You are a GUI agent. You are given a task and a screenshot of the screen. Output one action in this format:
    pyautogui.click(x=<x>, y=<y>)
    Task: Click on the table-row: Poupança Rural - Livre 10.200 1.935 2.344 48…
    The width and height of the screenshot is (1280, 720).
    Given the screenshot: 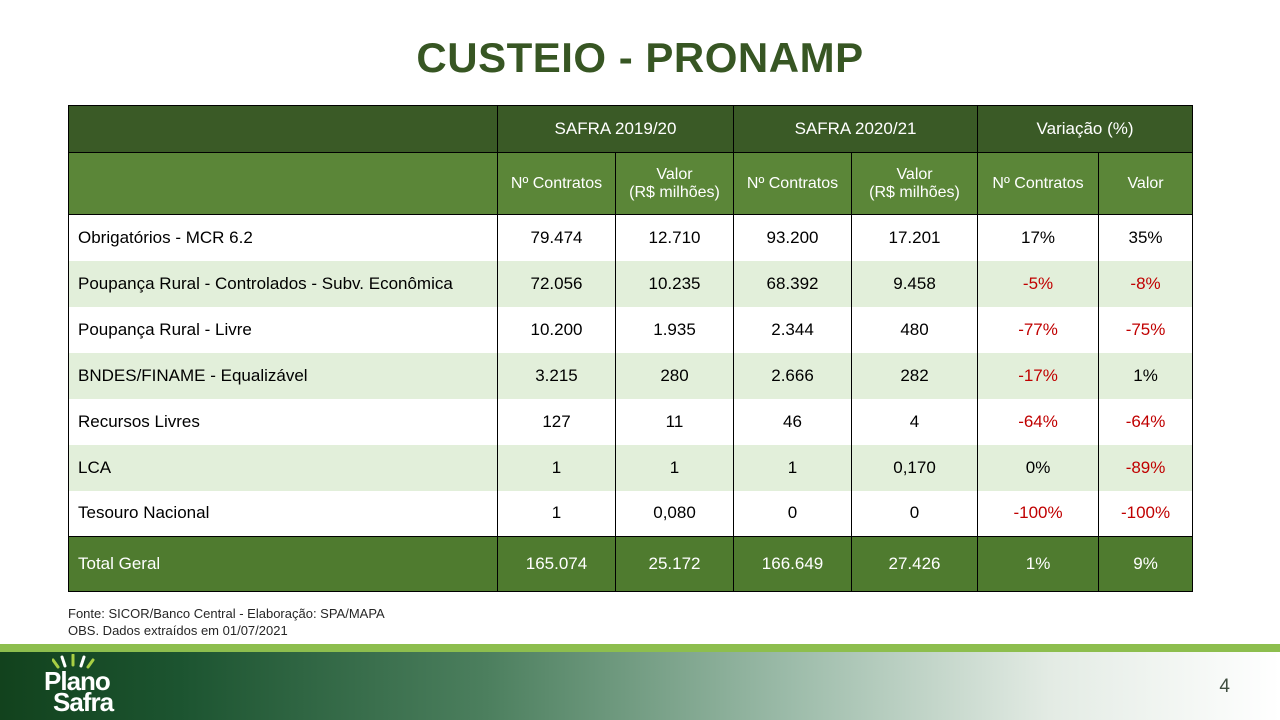 What is the action you would take?
    pyautogui.click(x=631, y=329)
    